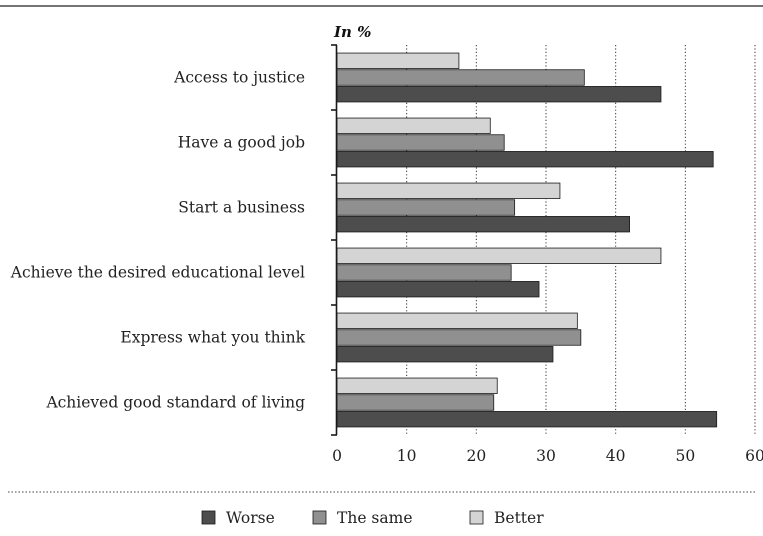  I want to click on x-tick-label: 0, so click(337, 456).